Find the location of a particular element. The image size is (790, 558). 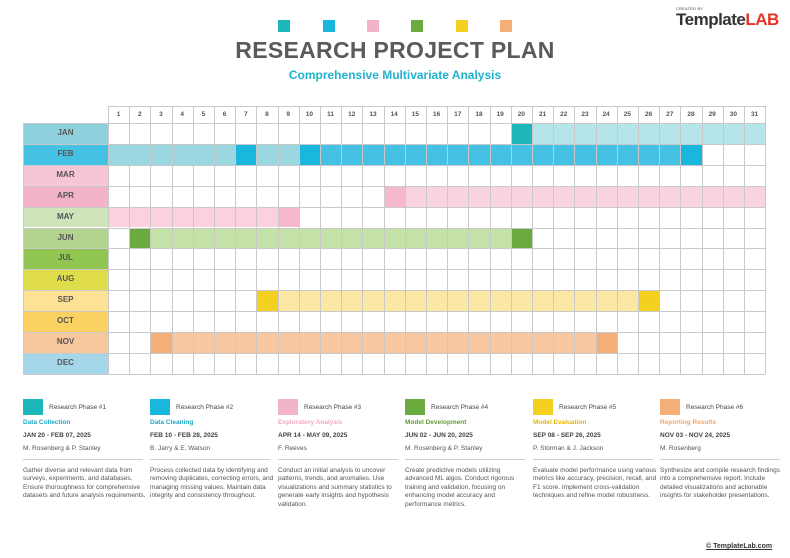

phase-dates: SEP 08 - SEP 26, 2025 is located at coordinates (567, 435).